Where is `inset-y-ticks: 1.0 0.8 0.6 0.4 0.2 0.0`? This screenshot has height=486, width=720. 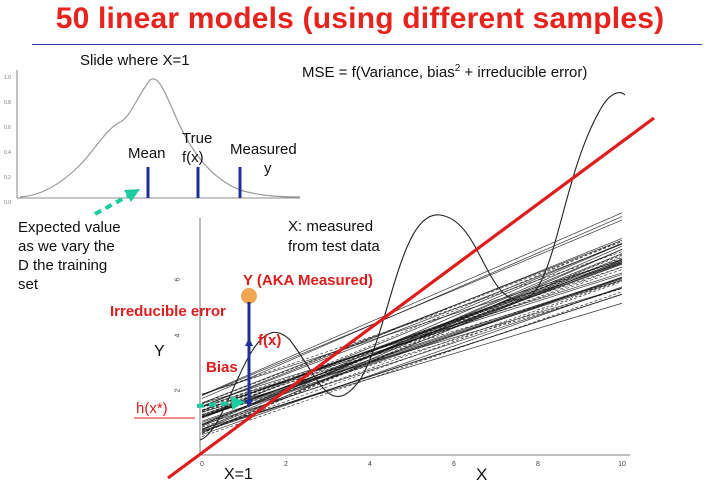 inset-y-ticks: 1.0 0.8 0.6 0.4 0.2 0.0 is located at coordinates (10, 141).